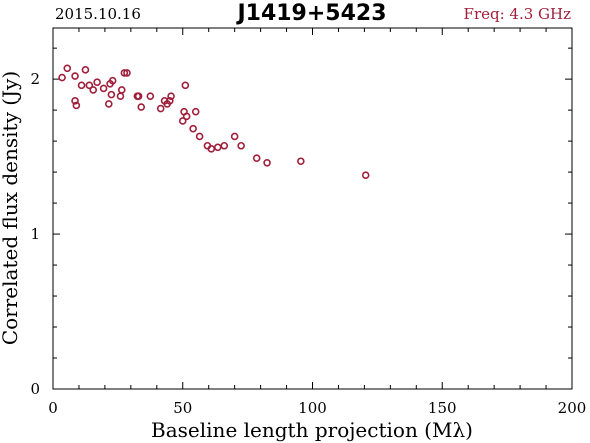  What do you see at coordinates (442, 408) in the screenshot?
I see `x-tick-label: 150` at bounding box center [442, 408].